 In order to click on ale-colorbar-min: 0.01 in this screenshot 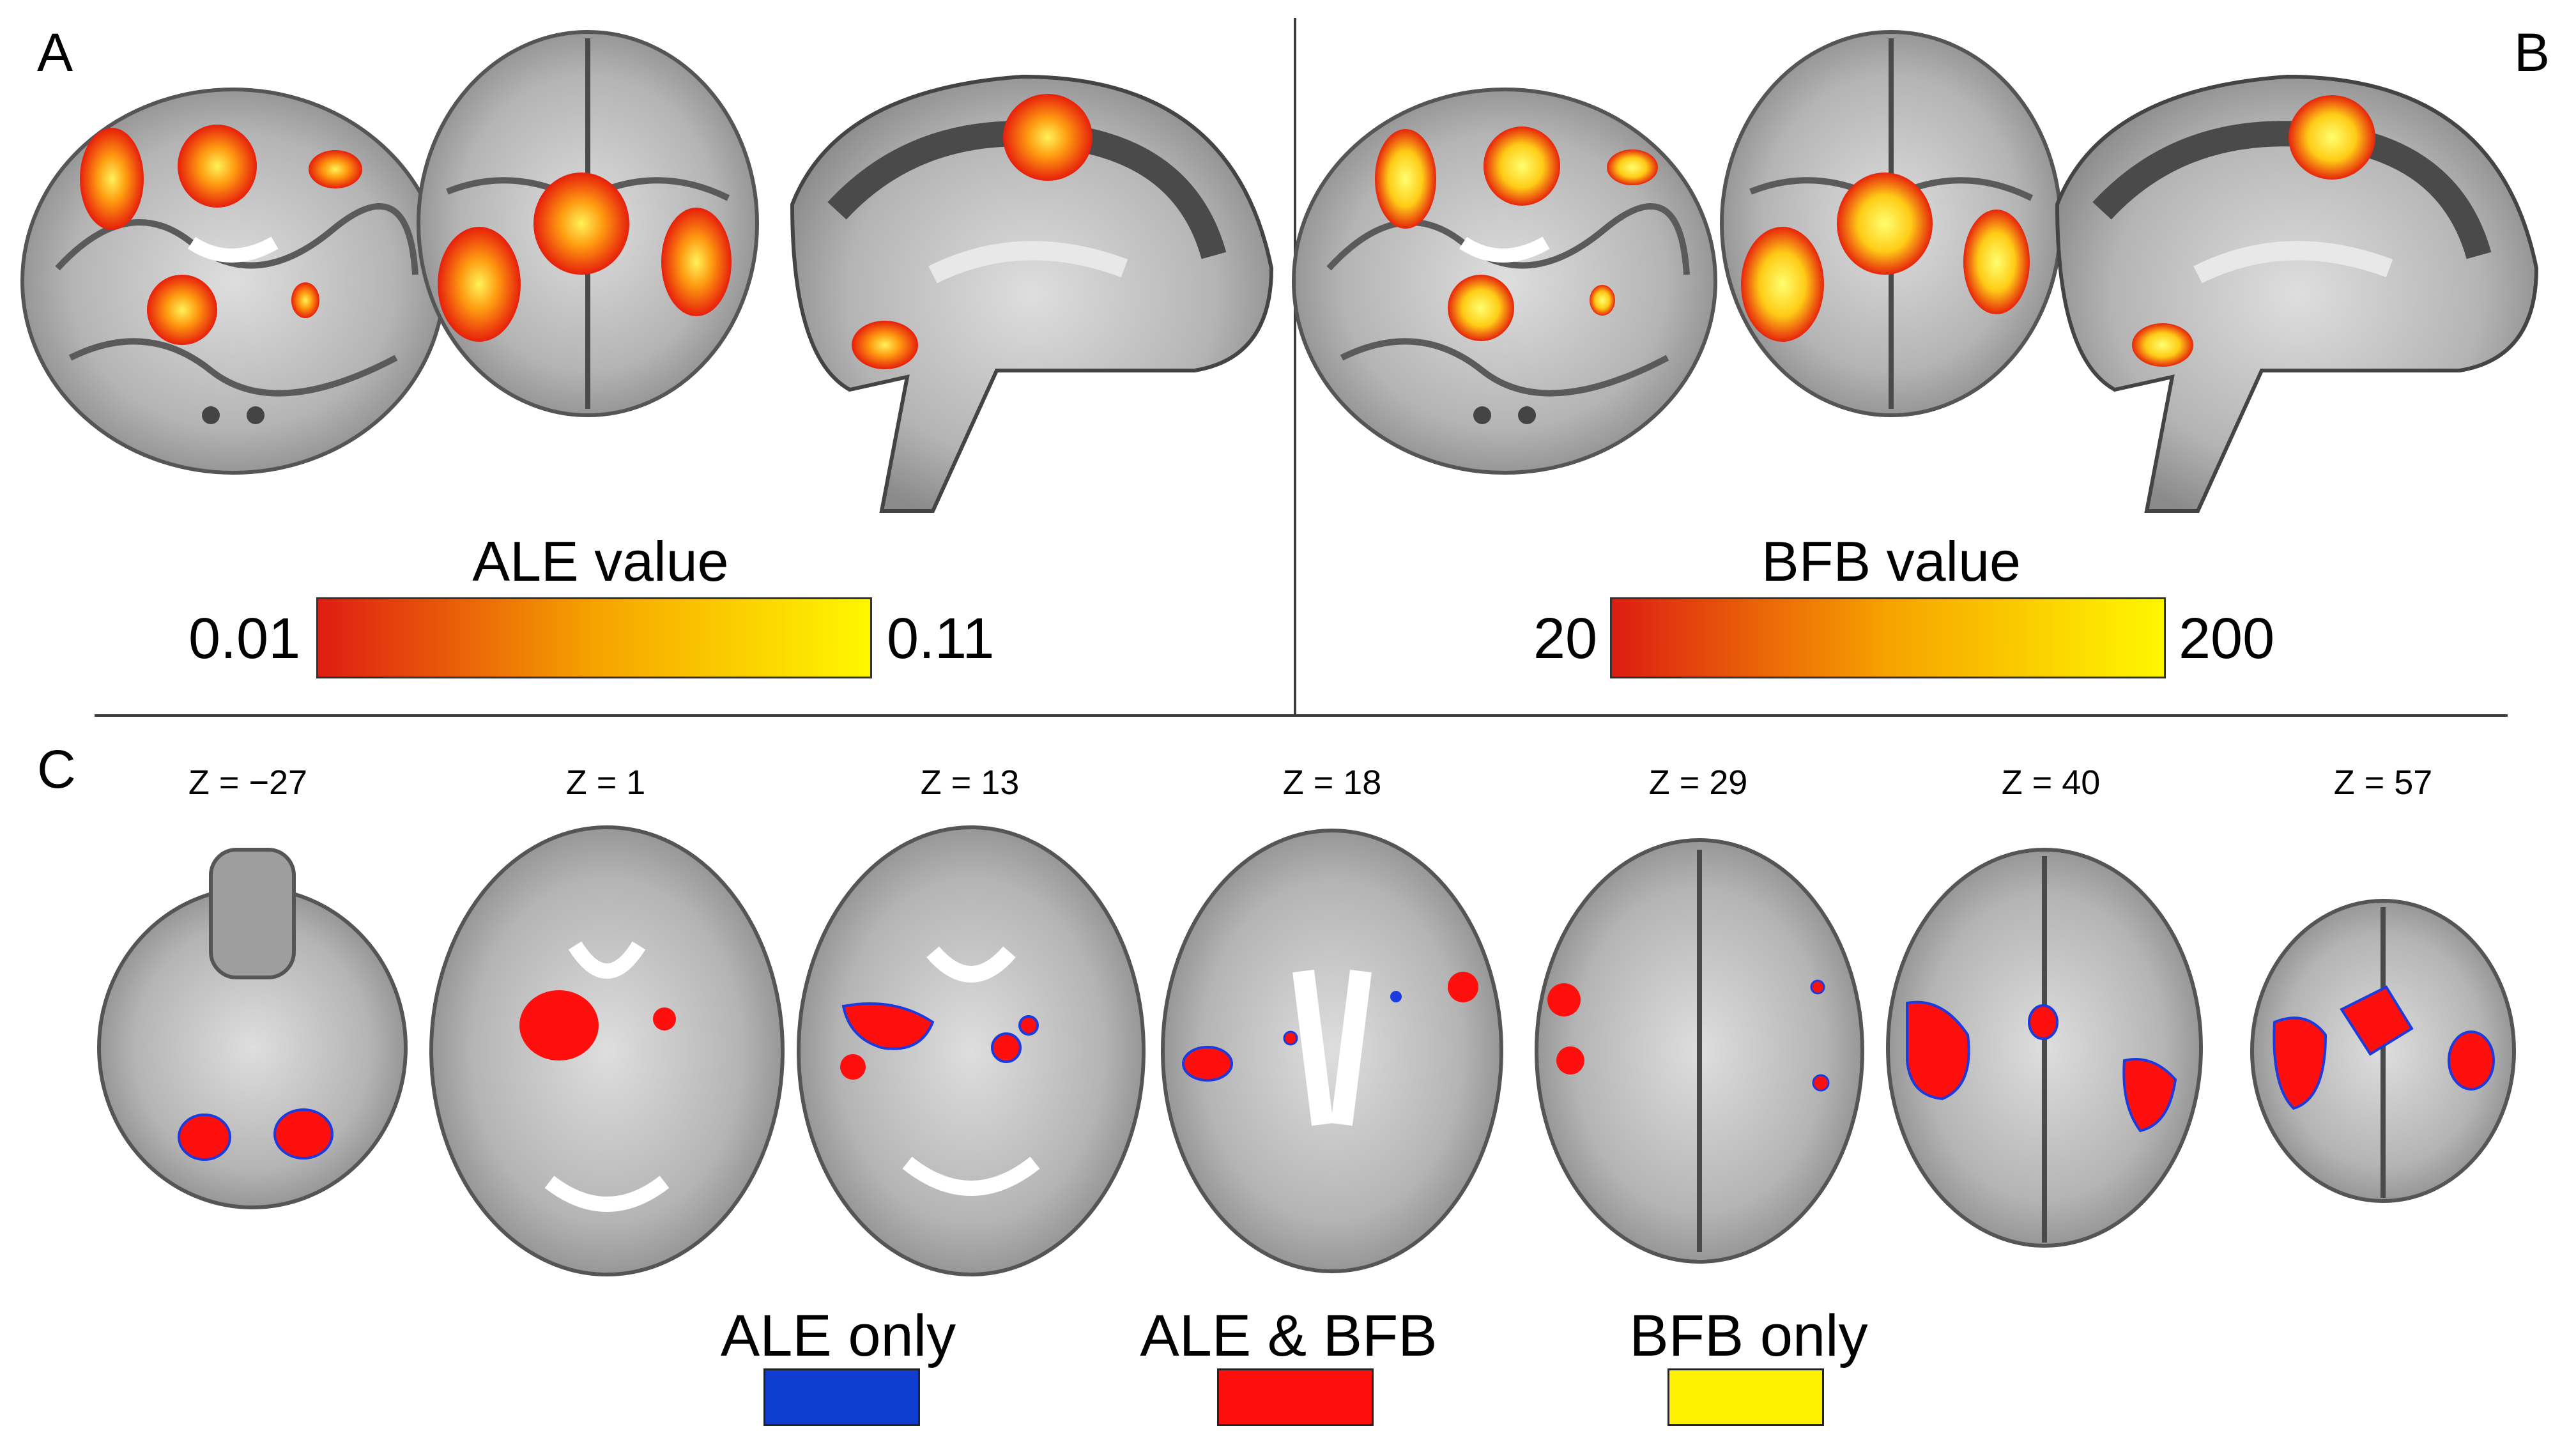, I will do `click(244, 639)`.